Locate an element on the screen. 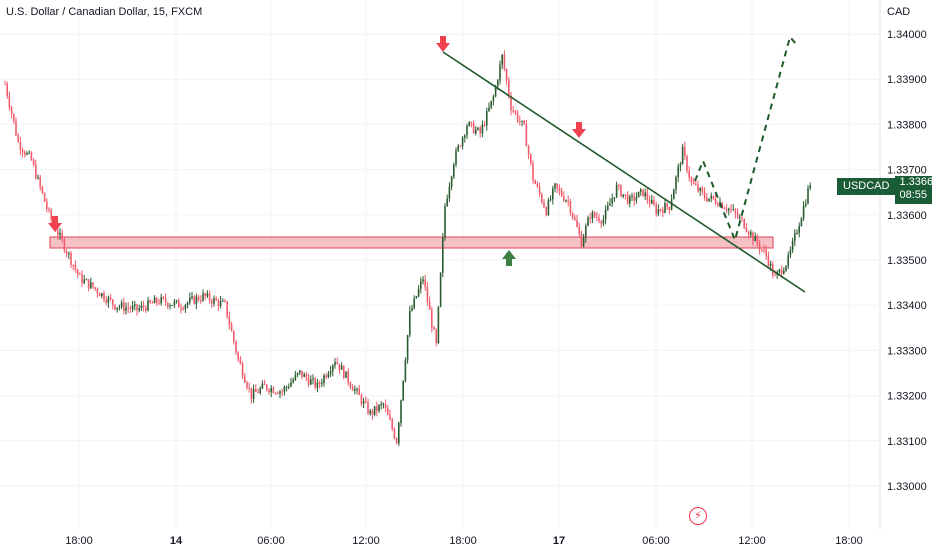 The height and width of the screenshot is (550, 932). time-axis: 18:00 14 06:00 12:00 18:00 17 06:00 12:00 18:00 is located at coordinates (464, 541).